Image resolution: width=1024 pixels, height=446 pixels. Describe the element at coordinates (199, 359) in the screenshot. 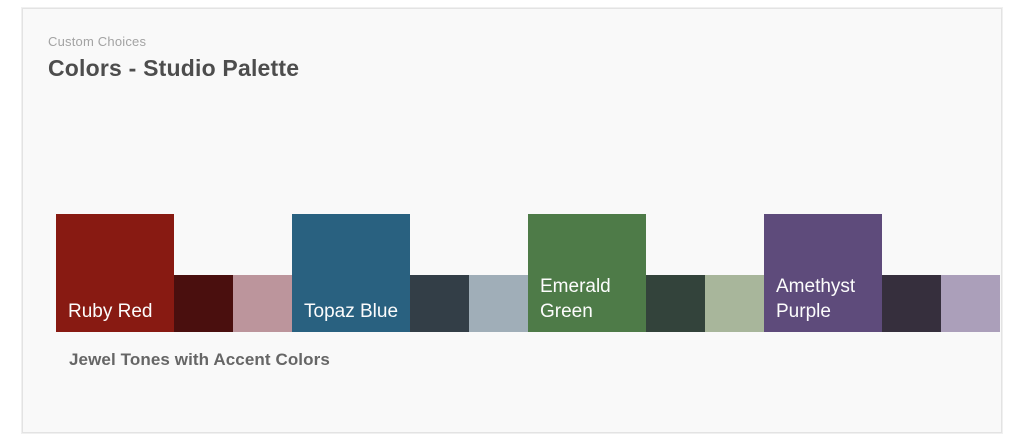

I see `palette-caption: Jewel Tones with Accent Colors` at that location.